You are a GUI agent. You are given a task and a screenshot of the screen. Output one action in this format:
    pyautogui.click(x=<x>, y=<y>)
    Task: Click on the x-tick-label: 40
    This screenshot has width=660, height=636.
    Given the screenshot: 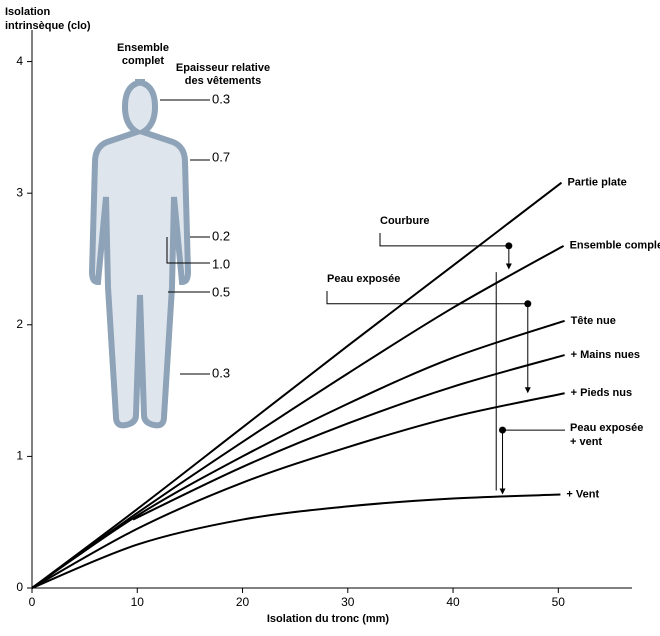 What is the action you would take?
    pyautogui.click(x=453, y=602)
    